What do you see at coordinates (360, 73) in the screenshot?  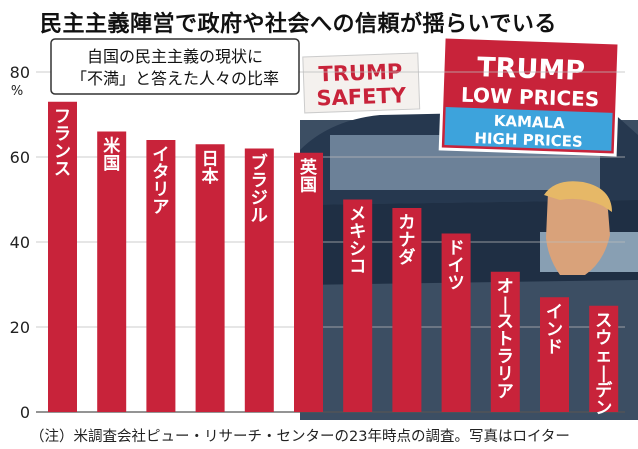 I see `sign1-line1: TRUMP` at bounding box center [360, 73].